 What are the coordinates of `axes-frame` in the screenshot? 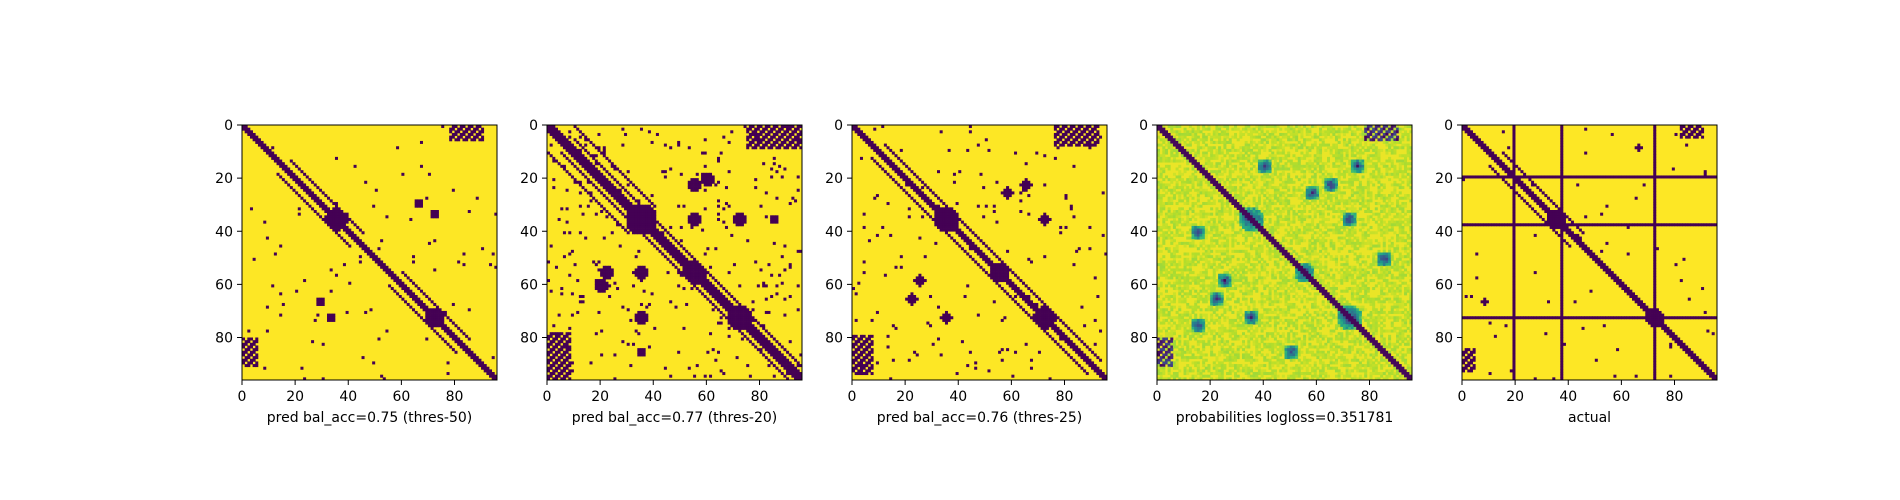 It's located at (674, 252).